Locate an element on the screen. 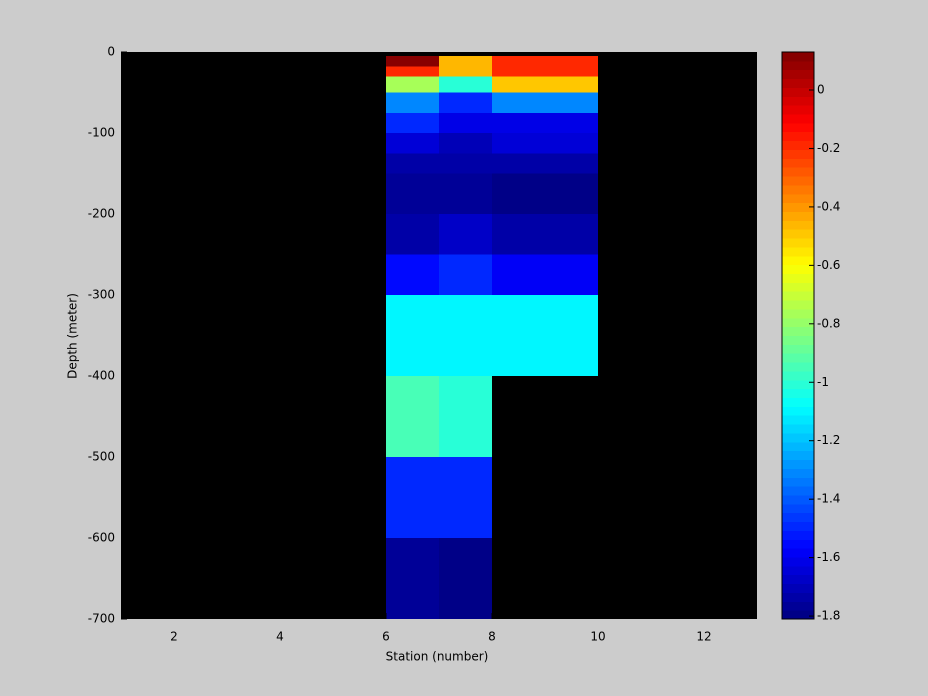 This screenshot has height=696, width=928. x-tick-label: 4 is located at coordinates (280, 637).